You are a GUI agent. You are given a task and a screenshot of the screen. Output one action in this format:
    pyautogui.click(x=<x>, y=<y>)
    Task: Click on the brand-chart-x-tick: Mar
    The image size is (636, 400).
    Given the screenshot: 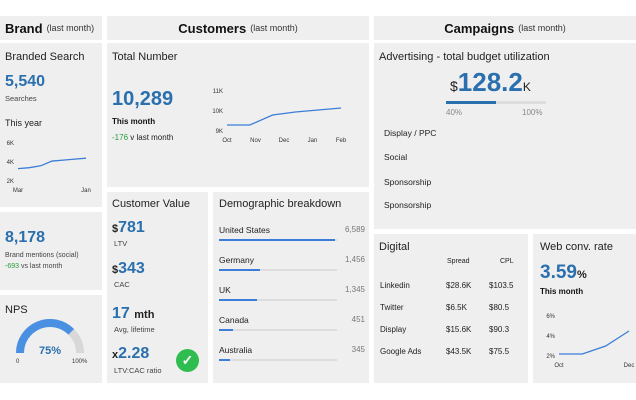 What is the action you would take?
    pyautogui.click(x=18, y=191)
    